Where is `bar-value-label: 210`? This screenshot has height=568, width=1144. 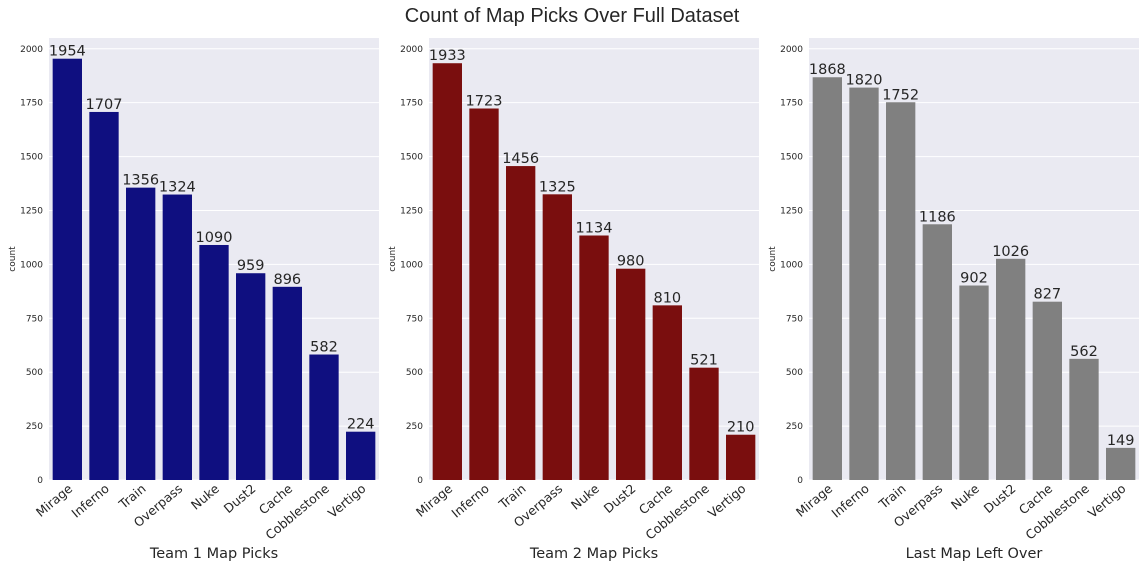
bar-value-label: 210 is located at coordinates (741, 428).